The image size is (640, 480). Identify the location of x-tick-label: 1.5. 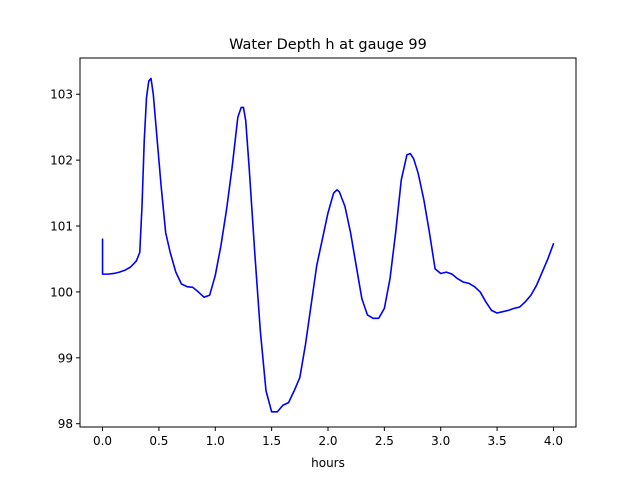
(271, 441).